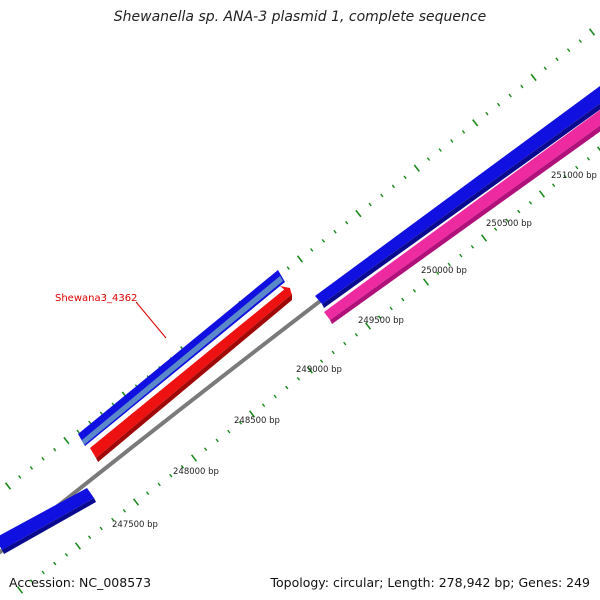  Describe the element at coordinates (49, 526) in the screenshot. I see `forward-gene-1-shadow` at that location.